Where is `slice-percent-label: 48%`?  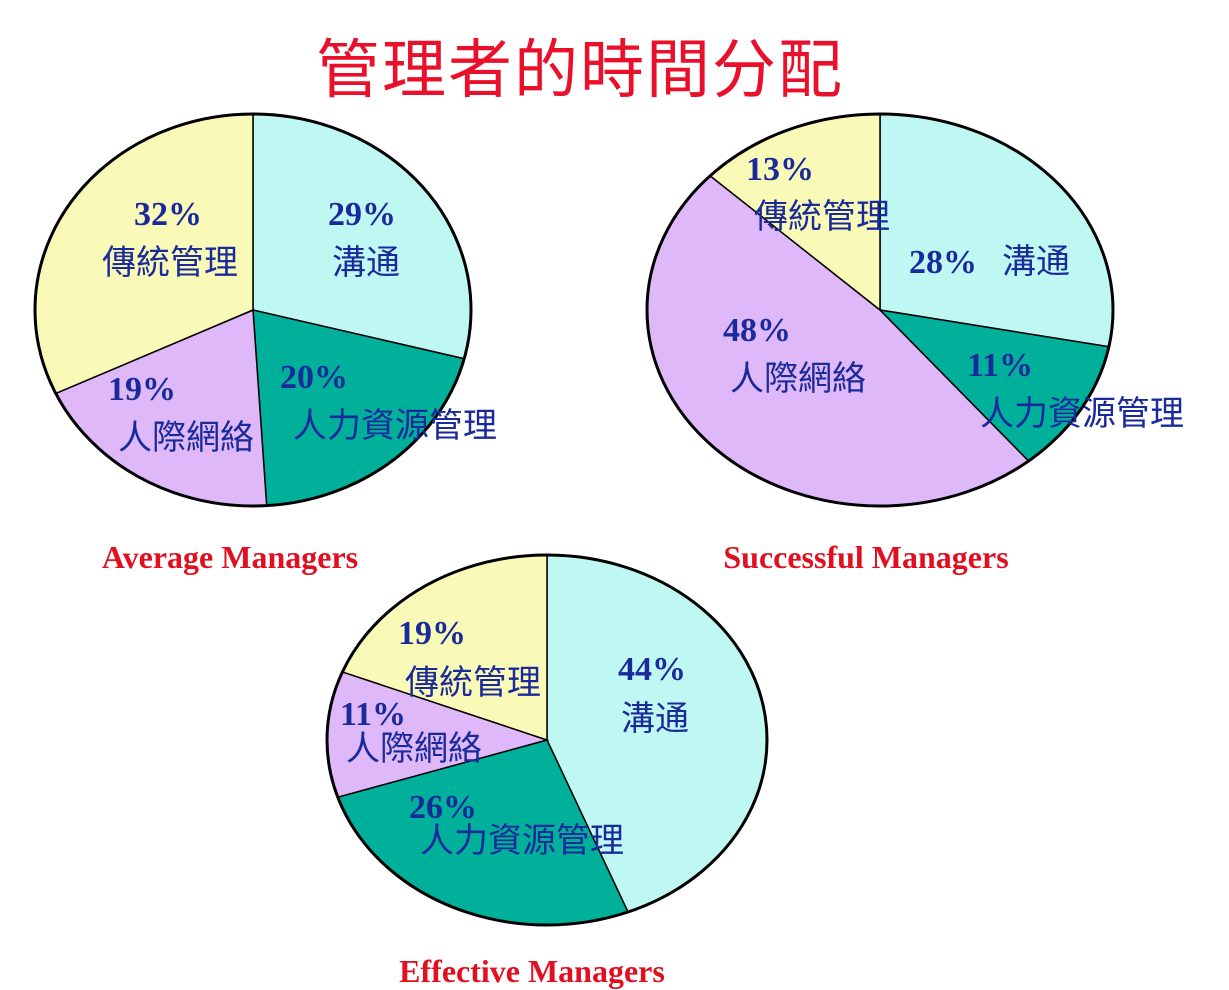 slice-percent-label: 48% is located at coordinates (757, 330).